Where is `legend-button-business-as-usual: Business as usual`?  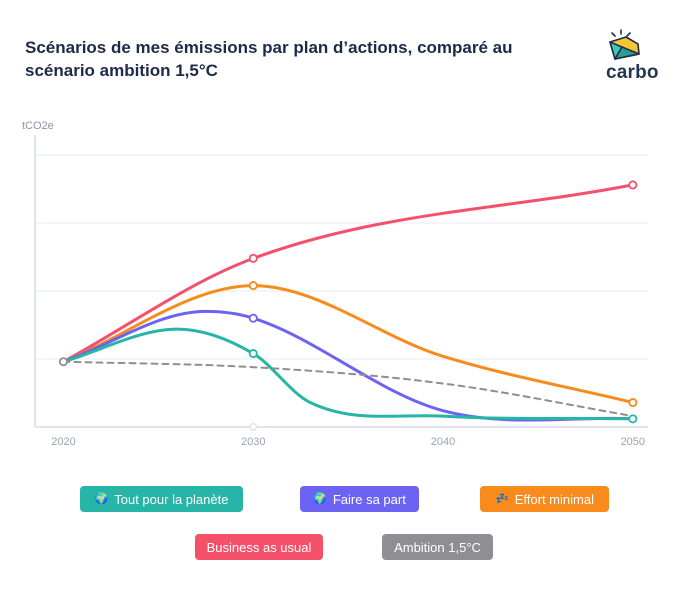
legend-button-business-as-usual: Business as usual is located at coordinates (259, 547).